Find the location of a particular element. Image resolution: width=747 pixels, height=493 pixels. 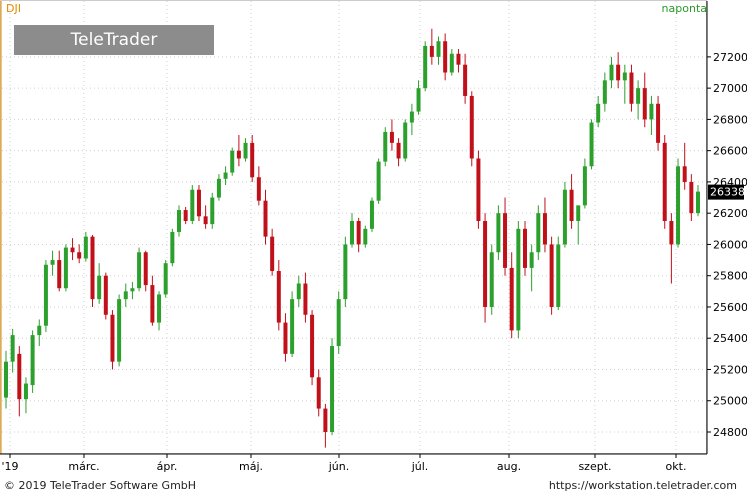

x-tick-label: aug. is located at coordinates (509, 466).